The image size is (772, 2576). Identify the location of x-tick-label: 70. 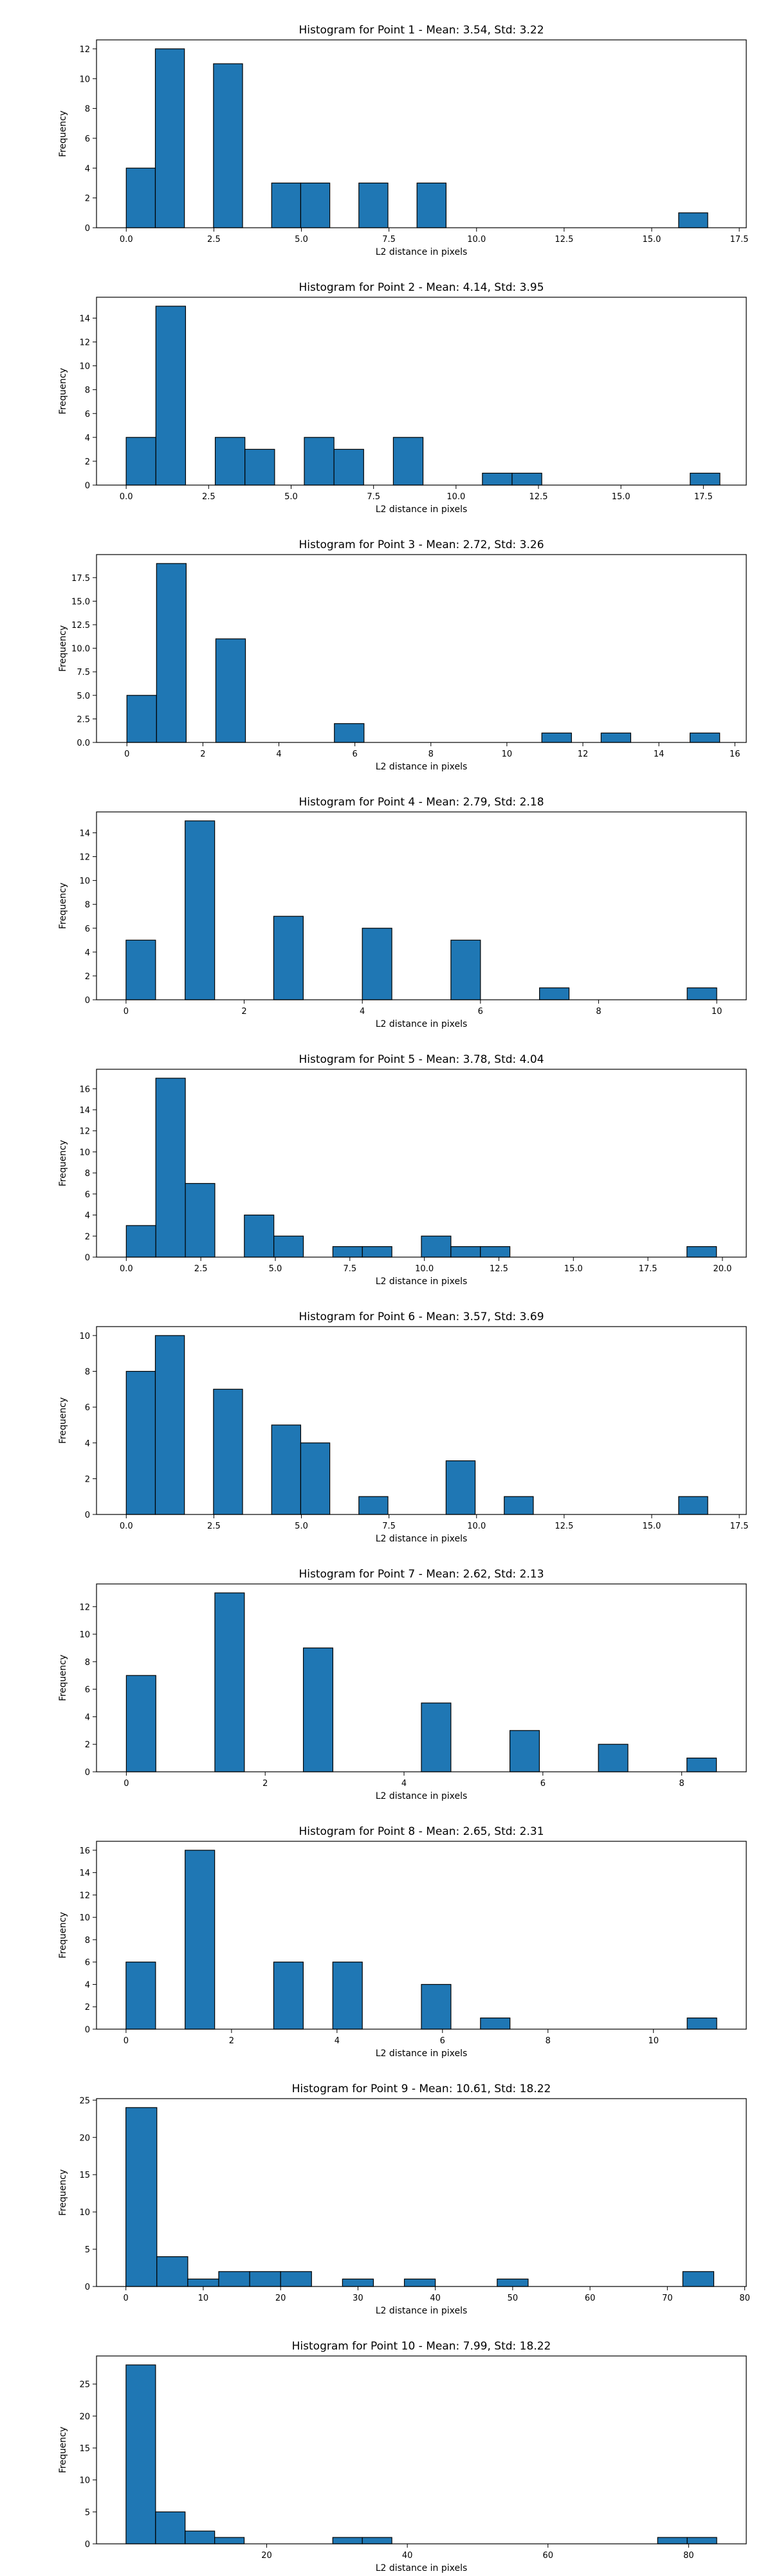
(667, 2298).